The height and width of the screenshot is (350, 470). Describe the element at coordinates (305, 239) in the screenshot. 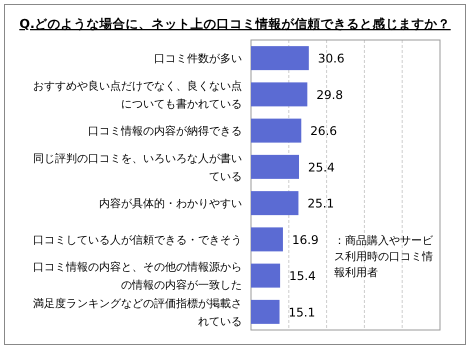

I see `data-label: 16.9` at that location.